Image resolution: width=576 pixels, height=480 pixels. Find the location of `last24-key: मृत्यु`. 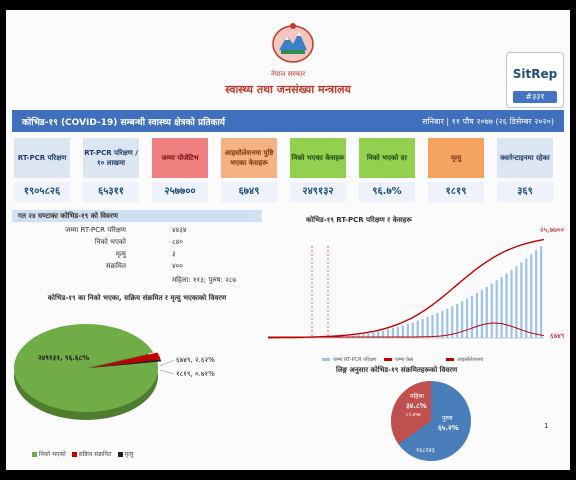

last24-key: मृत्यु is located at coordinates (120, 254).